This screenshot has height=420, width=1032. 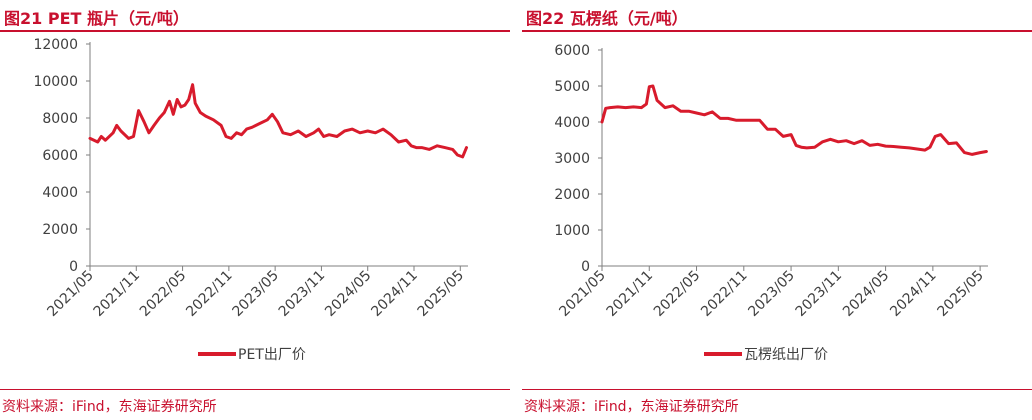 What do you see at coordinates (786, 355) in the screenshot?
I see `legend-label: 瓦楞纸出厂价` at bounding box center [786, 355].